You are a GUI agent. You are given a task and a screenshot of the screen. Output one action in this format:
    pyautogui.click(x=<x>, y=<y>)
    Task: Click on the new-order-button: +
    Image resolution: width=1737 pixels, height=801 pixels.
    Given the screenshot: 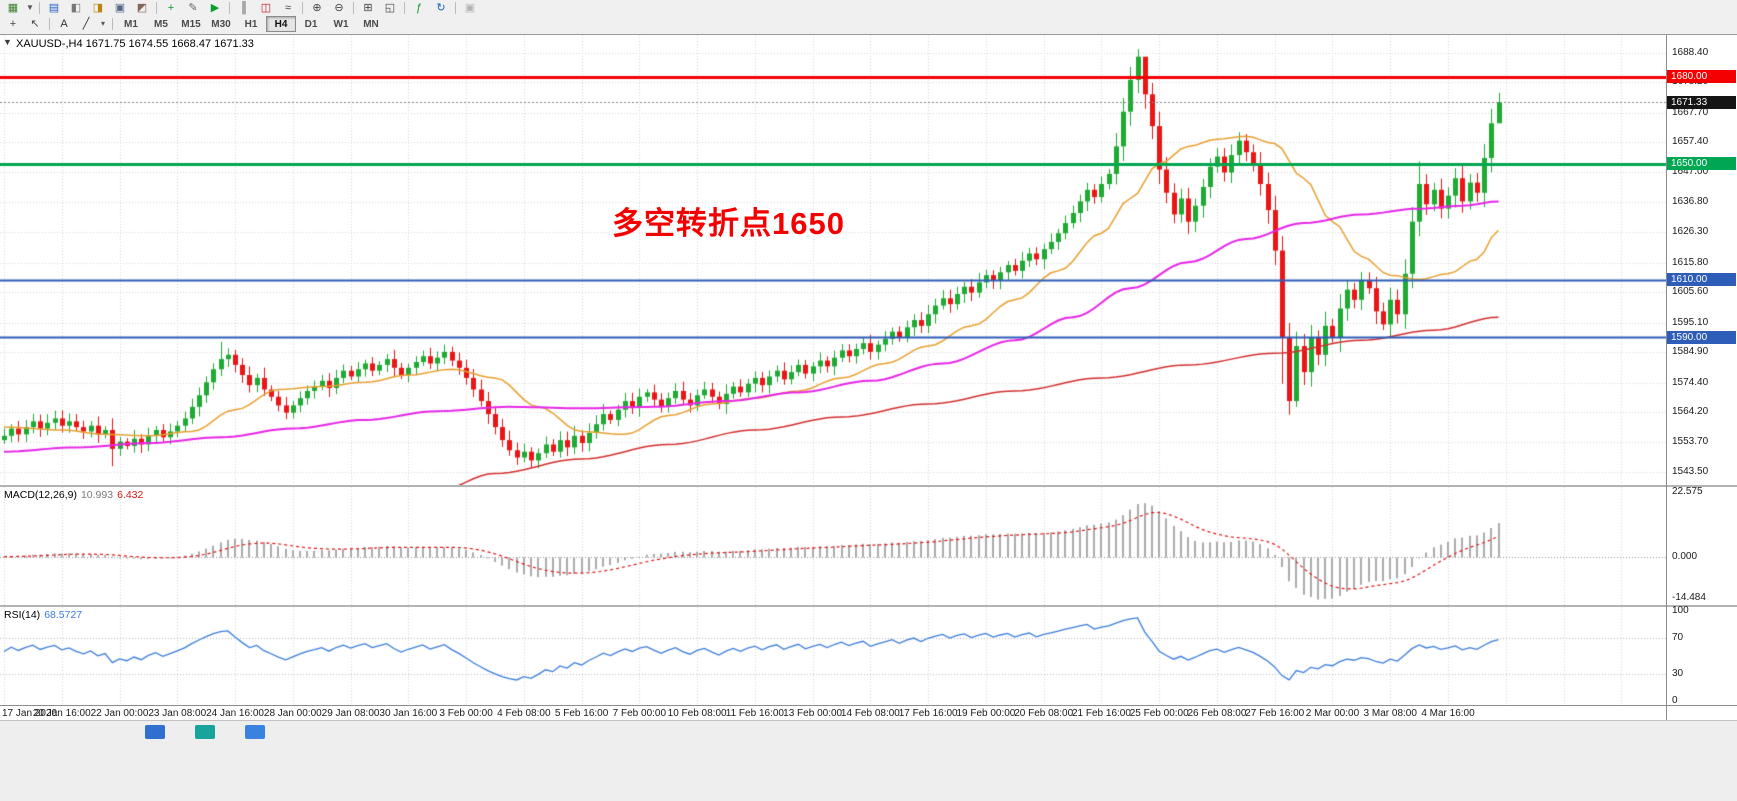 What is the action you would take?
    pyautogui.click(x=171, y=8)
    